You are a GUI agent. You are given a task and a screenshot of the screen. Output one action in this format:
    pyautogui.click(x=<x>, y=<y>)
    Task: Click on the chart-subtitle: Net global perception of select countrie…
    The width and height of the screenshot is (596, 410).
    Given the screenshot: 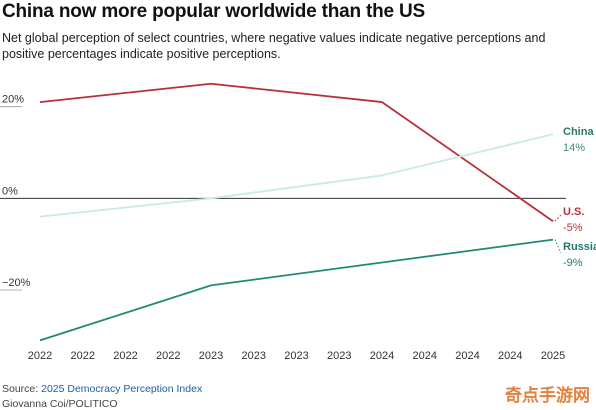 What is the action you would take?
    pyautogui.click(x=274, y=46)
    